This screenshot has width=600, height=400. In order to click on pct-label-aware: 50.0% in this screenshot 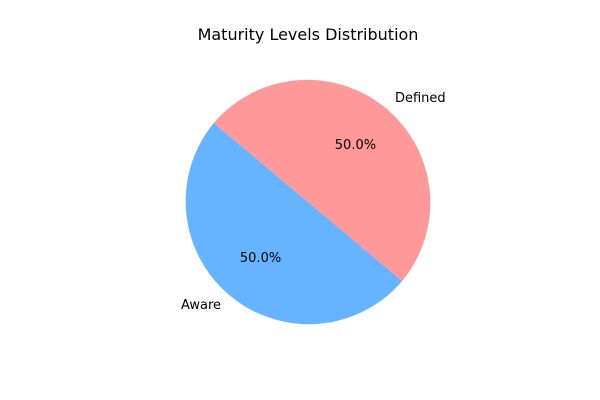, I will do `click(260, 258)`.